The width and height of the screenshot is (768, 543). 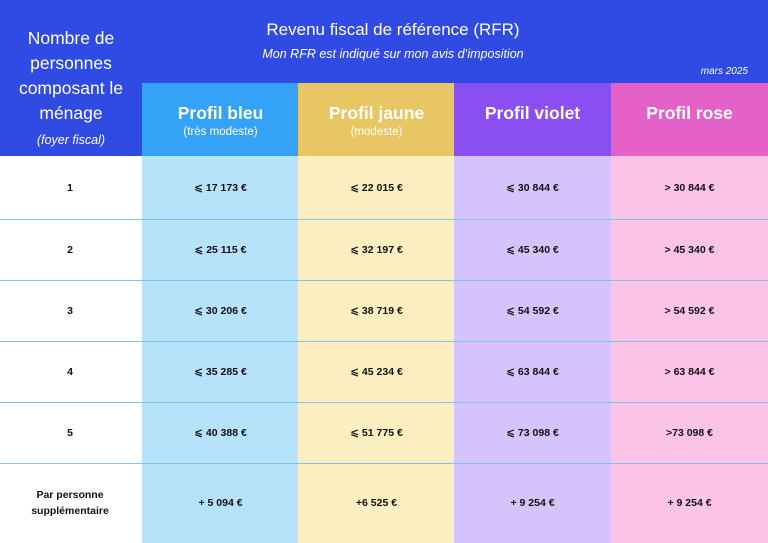 What do you see at coordinates (532, 310) in the screenshot?
I see `income-threshold-cell: ⩽ 54 592 €` at bounding box center [532, 310].